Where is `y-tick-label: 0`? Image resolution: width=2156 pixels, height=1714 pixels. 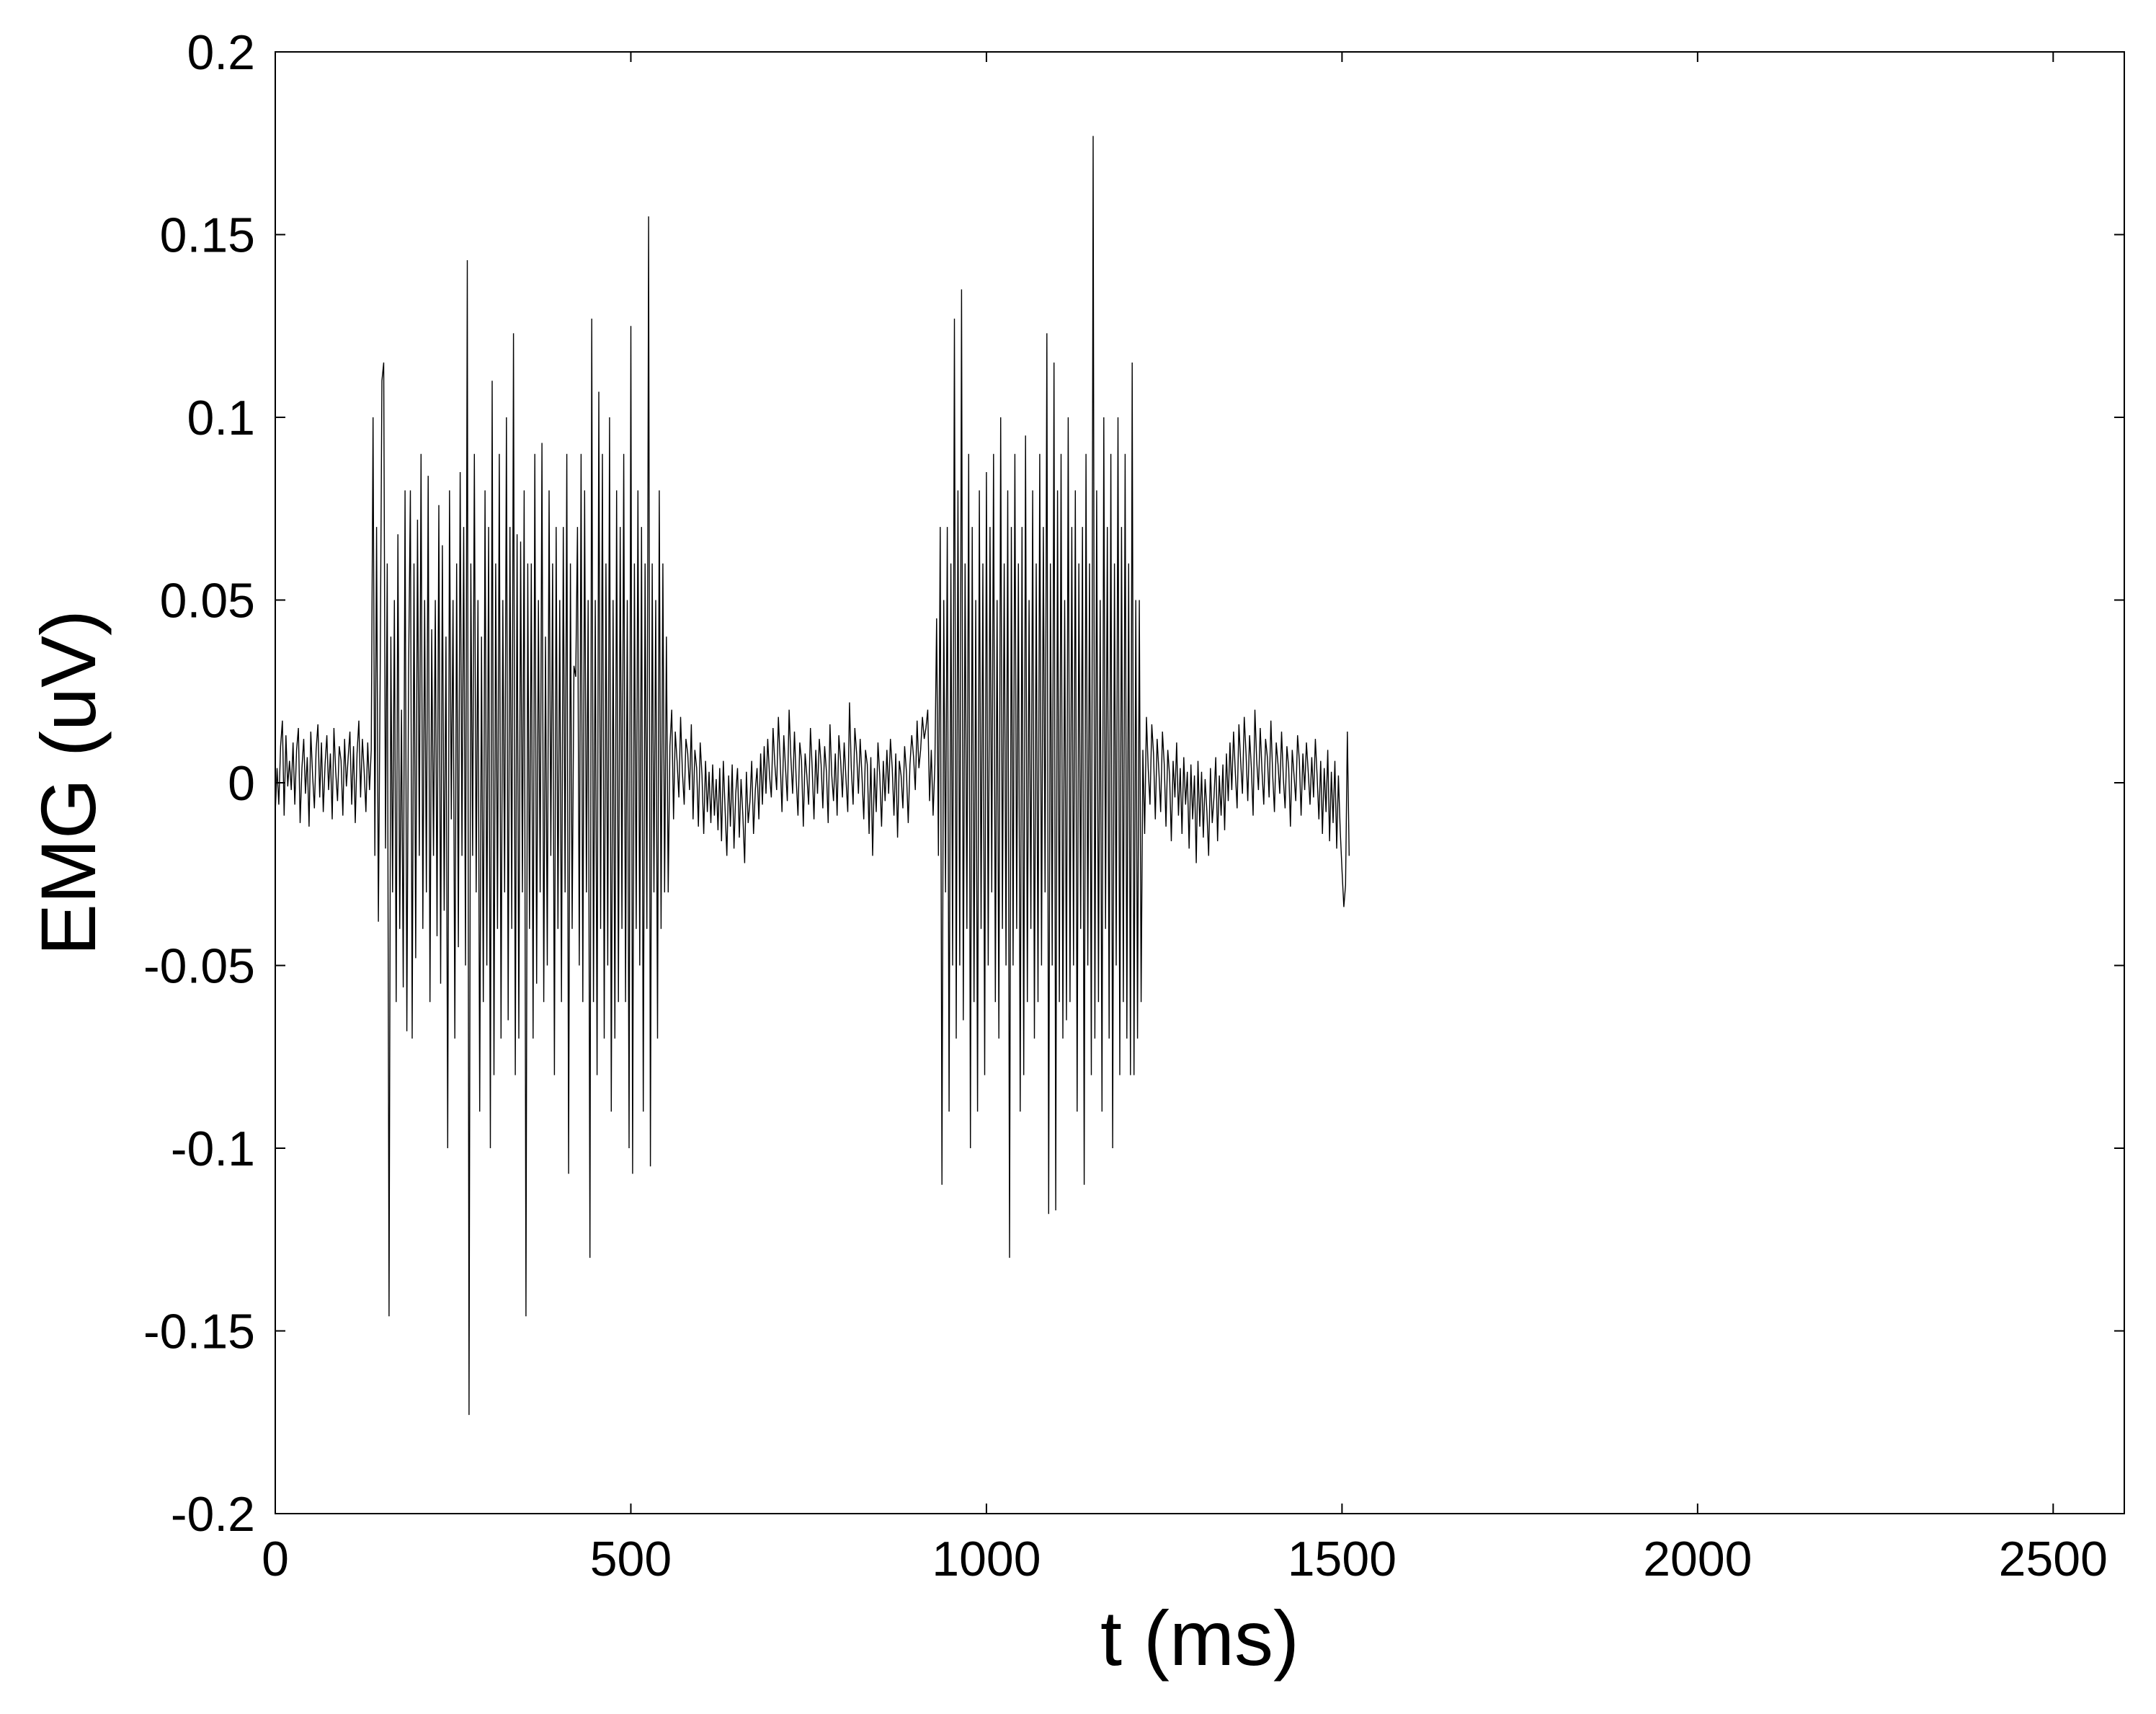 y-tick-label: 0 is located at coordinates (242, 783).